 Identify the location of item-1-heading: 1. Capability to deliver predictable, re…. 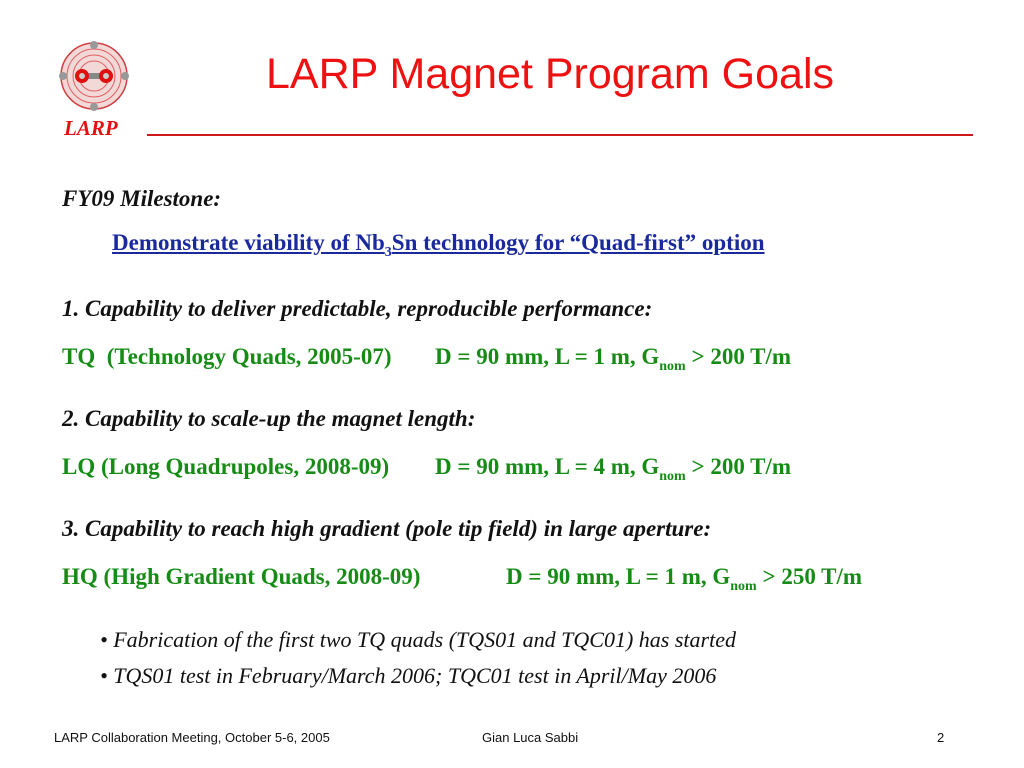
(357, 308).